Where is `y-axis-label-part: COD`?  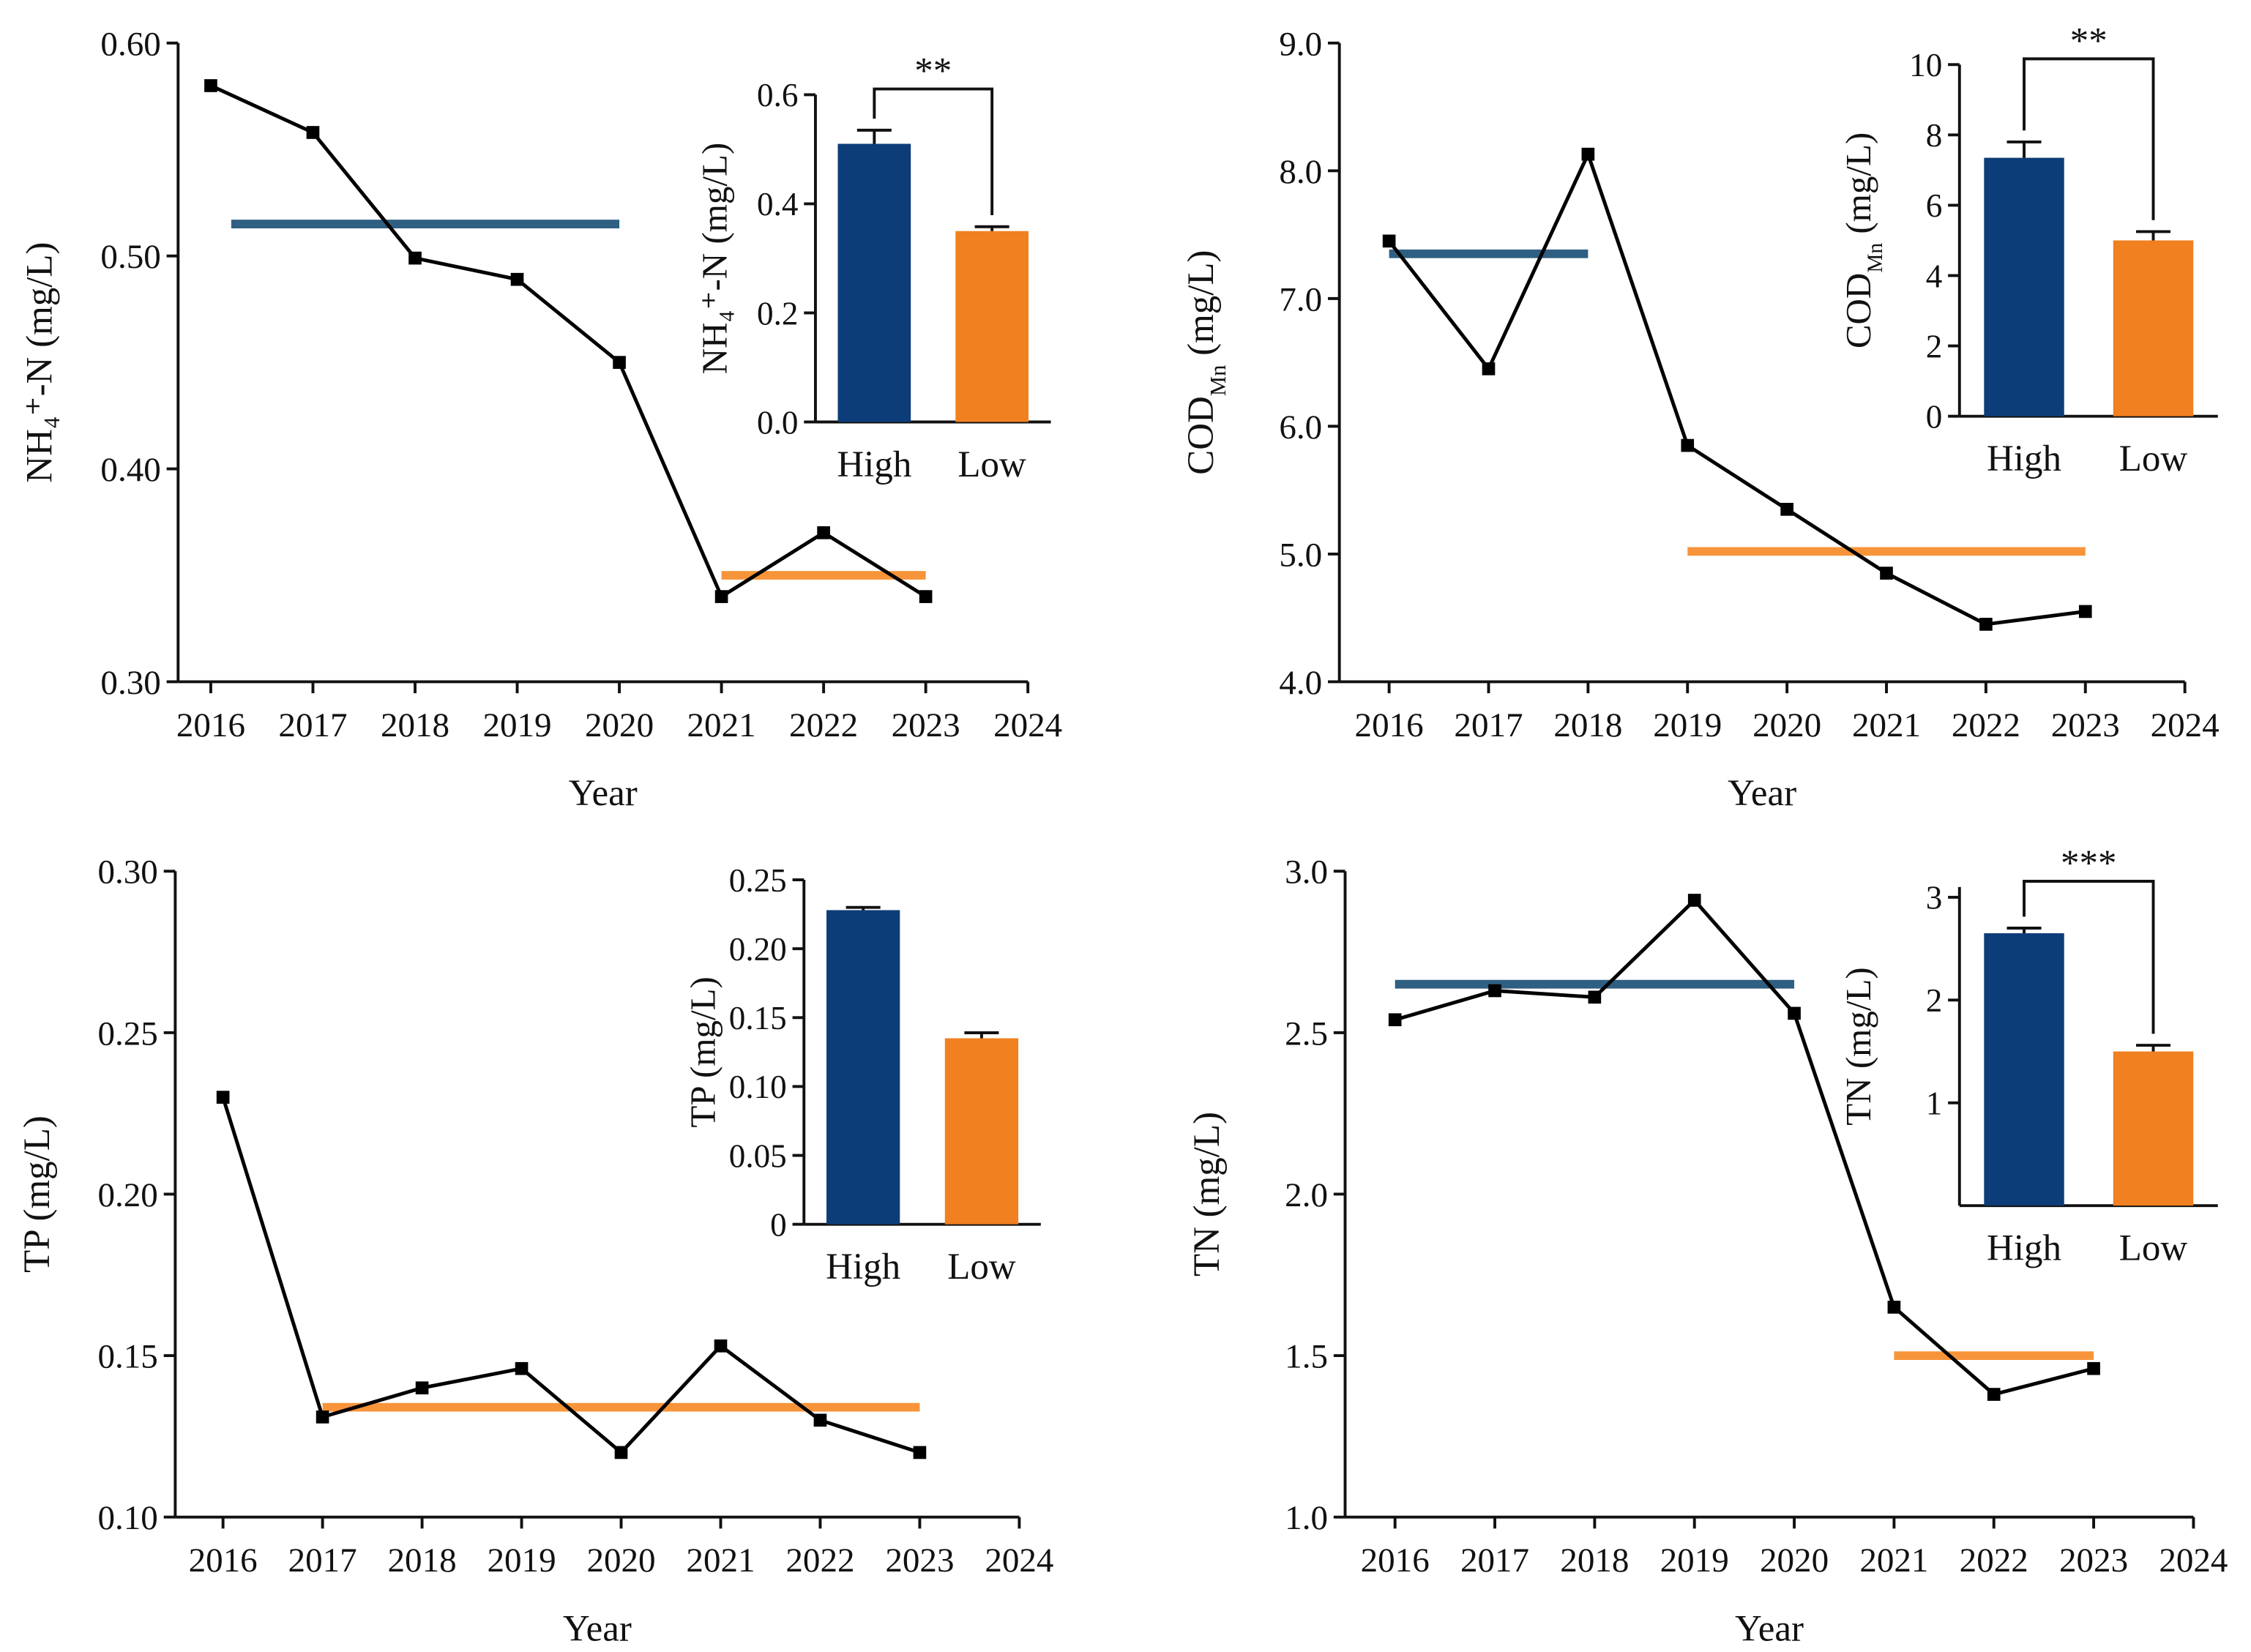
y-axis-label-part: COD is located at coordinates (1858, 310).